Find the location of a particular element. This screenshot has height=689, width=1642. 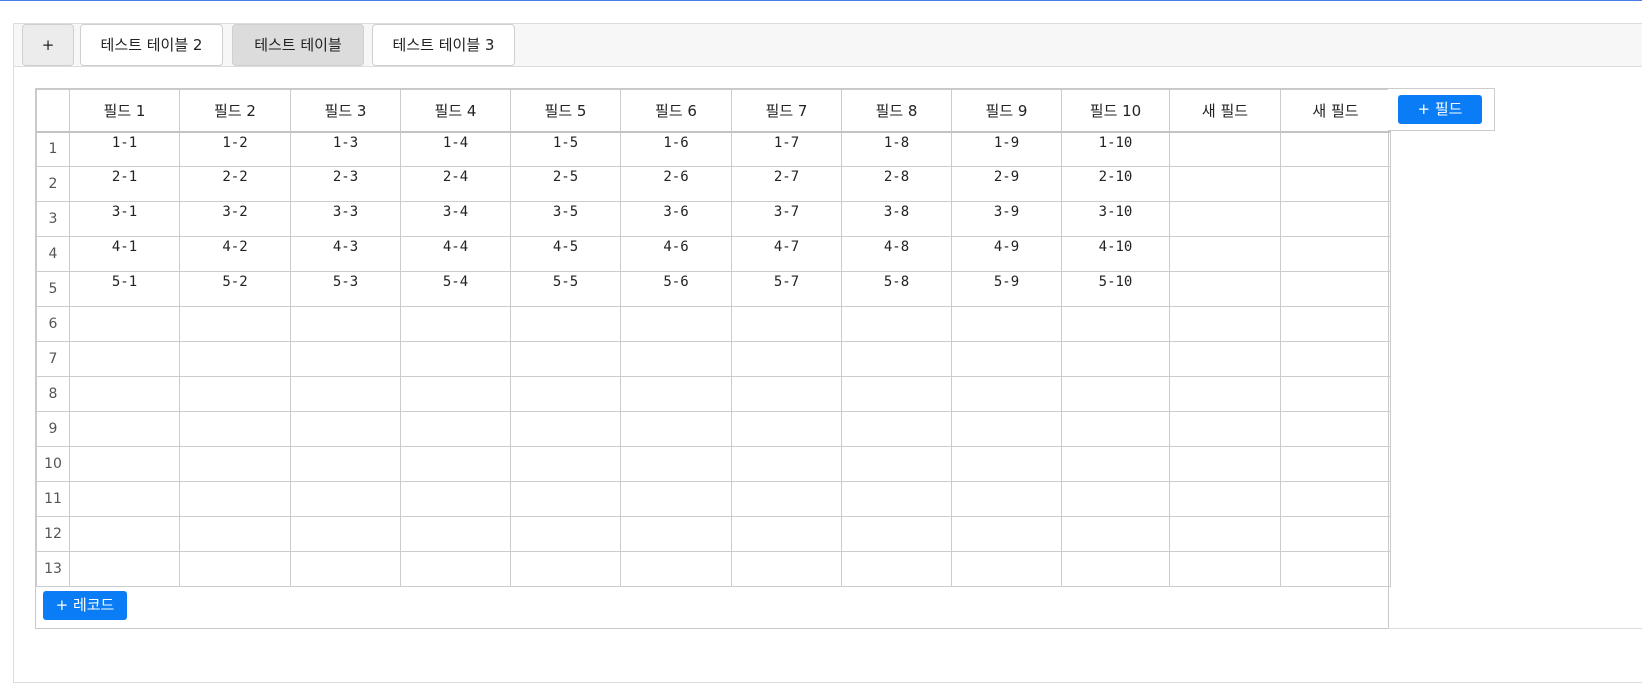

table-cell: 1-9 is located at coordinates (1006, 149).